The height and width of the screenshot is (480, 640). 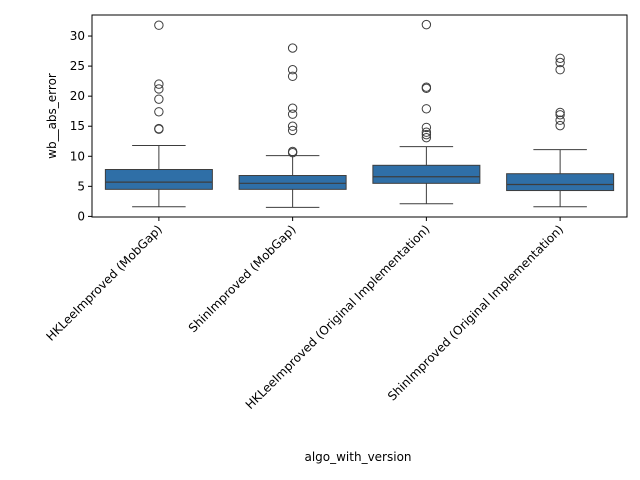 I want to click on y-tick-label: 10, so click(x=77, y=156).